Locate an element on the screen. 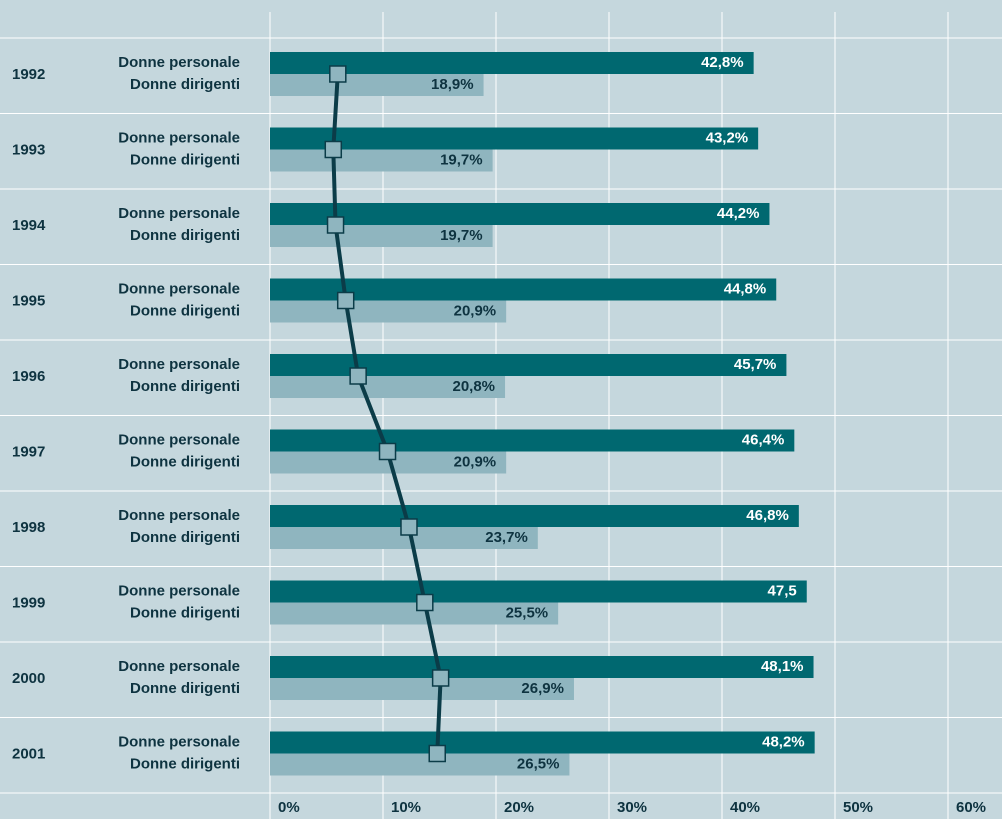 This screenshot has width=1002, height=819. value-label: 18,9% is located at coordinates (452, 84).